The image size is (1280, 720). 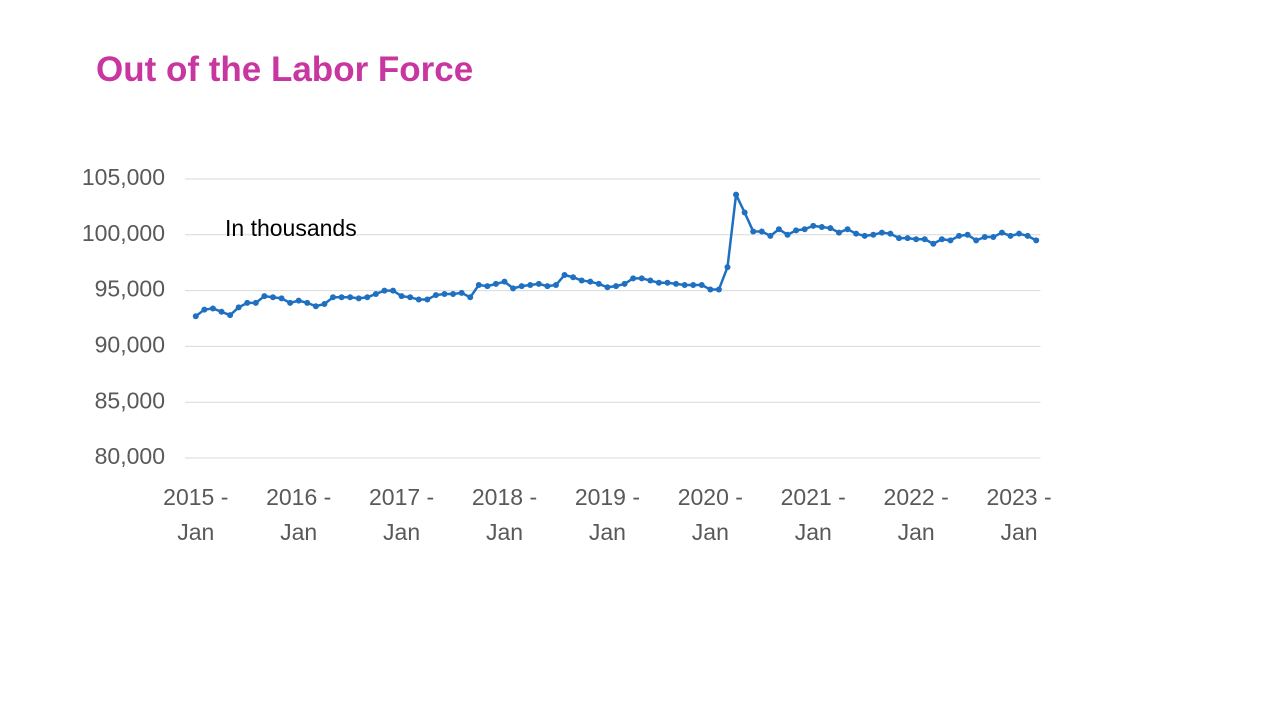 I want to click on y-tick-label: 80,000, so click(x=130, y=456).